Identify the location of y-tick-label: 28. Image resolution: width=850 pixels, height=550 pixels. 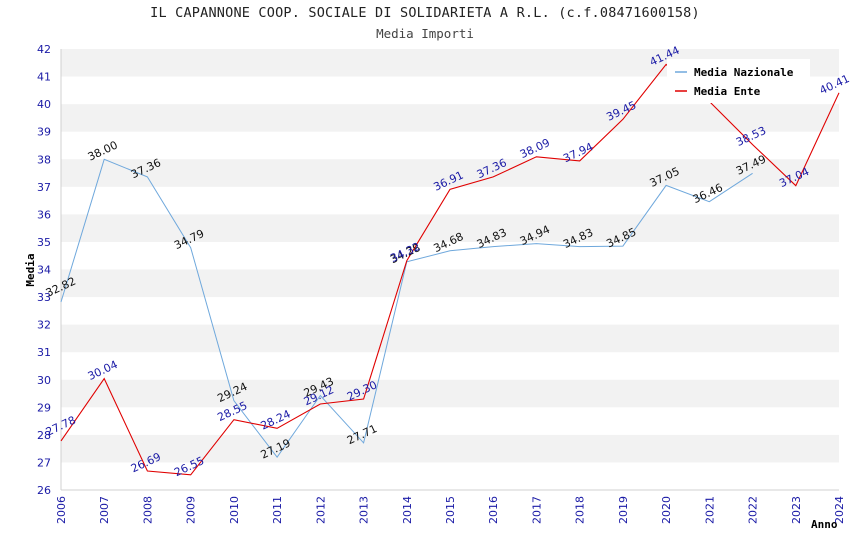
(44, 435).